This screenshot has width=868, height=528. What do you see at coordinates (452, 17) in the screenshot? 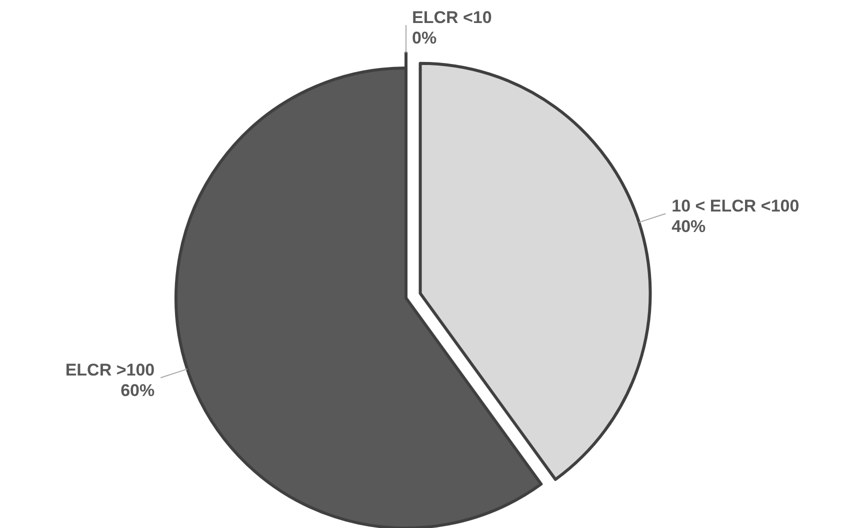
I see `category-label: ELCR <10` at bounding box center [452, 17].